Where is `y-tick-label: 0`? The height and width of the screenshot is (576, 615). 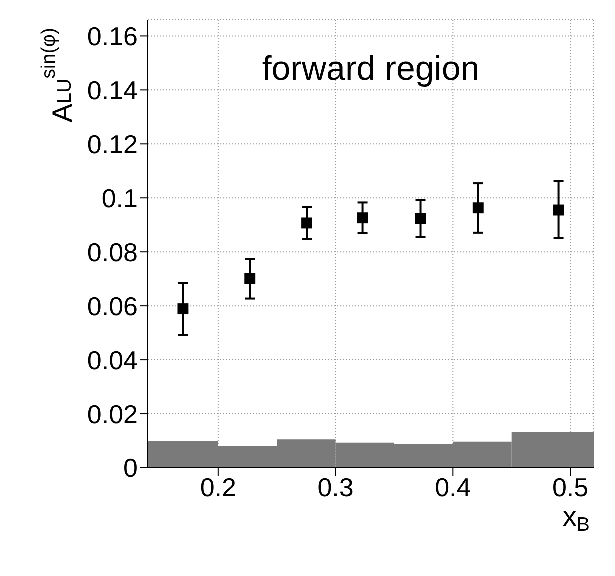
y-tick-label: 0 is located at coordinates (131, 468).